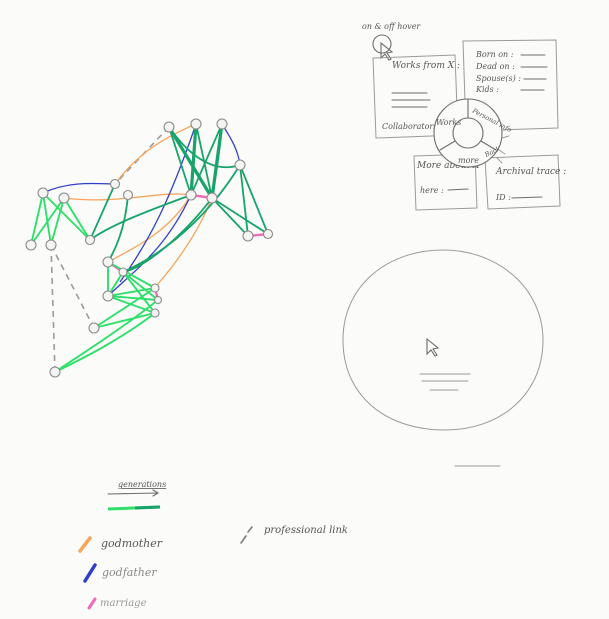 The width and height of the screenshot is (609, 619). Describe the element at coordinates (527, 197) in the screenshot. I see `id-line` at that location.